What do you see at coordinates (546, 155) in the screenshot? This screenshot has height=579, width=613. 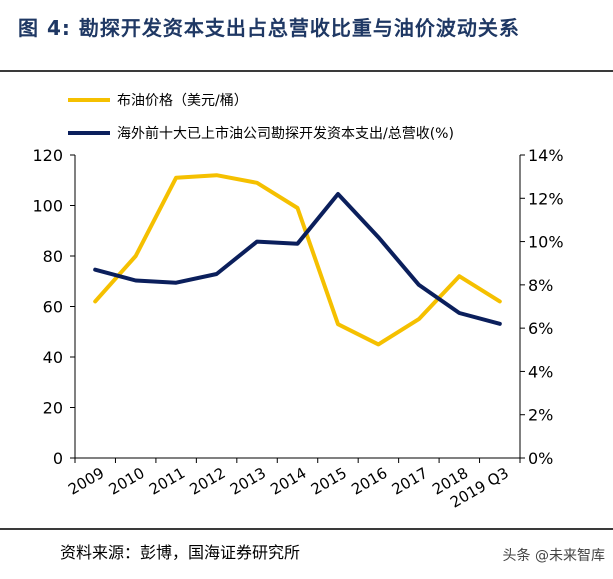 I see `right-tick-label: 14%` at bounding box center [546, 155].